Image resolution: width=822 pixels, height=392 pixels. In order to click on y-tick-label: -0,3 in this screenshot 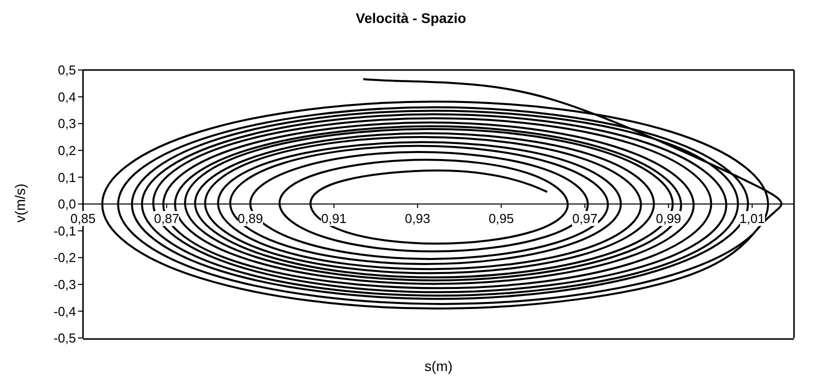, I will do `click(65, 284)`.